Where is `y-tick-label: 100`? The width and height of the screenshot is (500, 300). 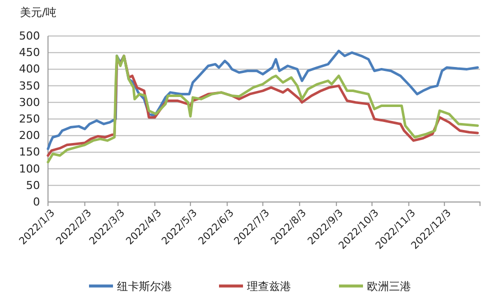 y-tick-label: 100 is located at coordinates (29, 169).